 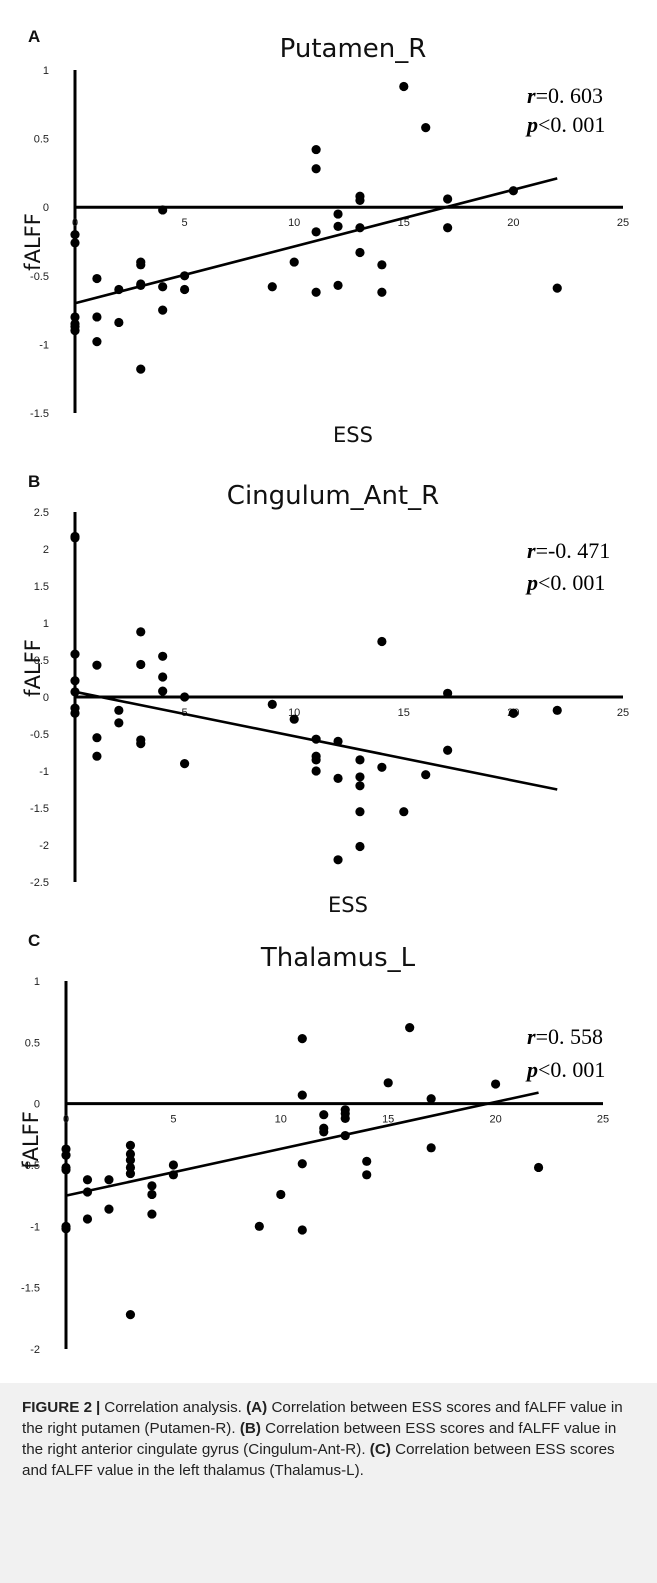 What do you see at coordinates (302, 1144) in the screenshot?
I see `regression-line` at bounding box center [302, 1144].